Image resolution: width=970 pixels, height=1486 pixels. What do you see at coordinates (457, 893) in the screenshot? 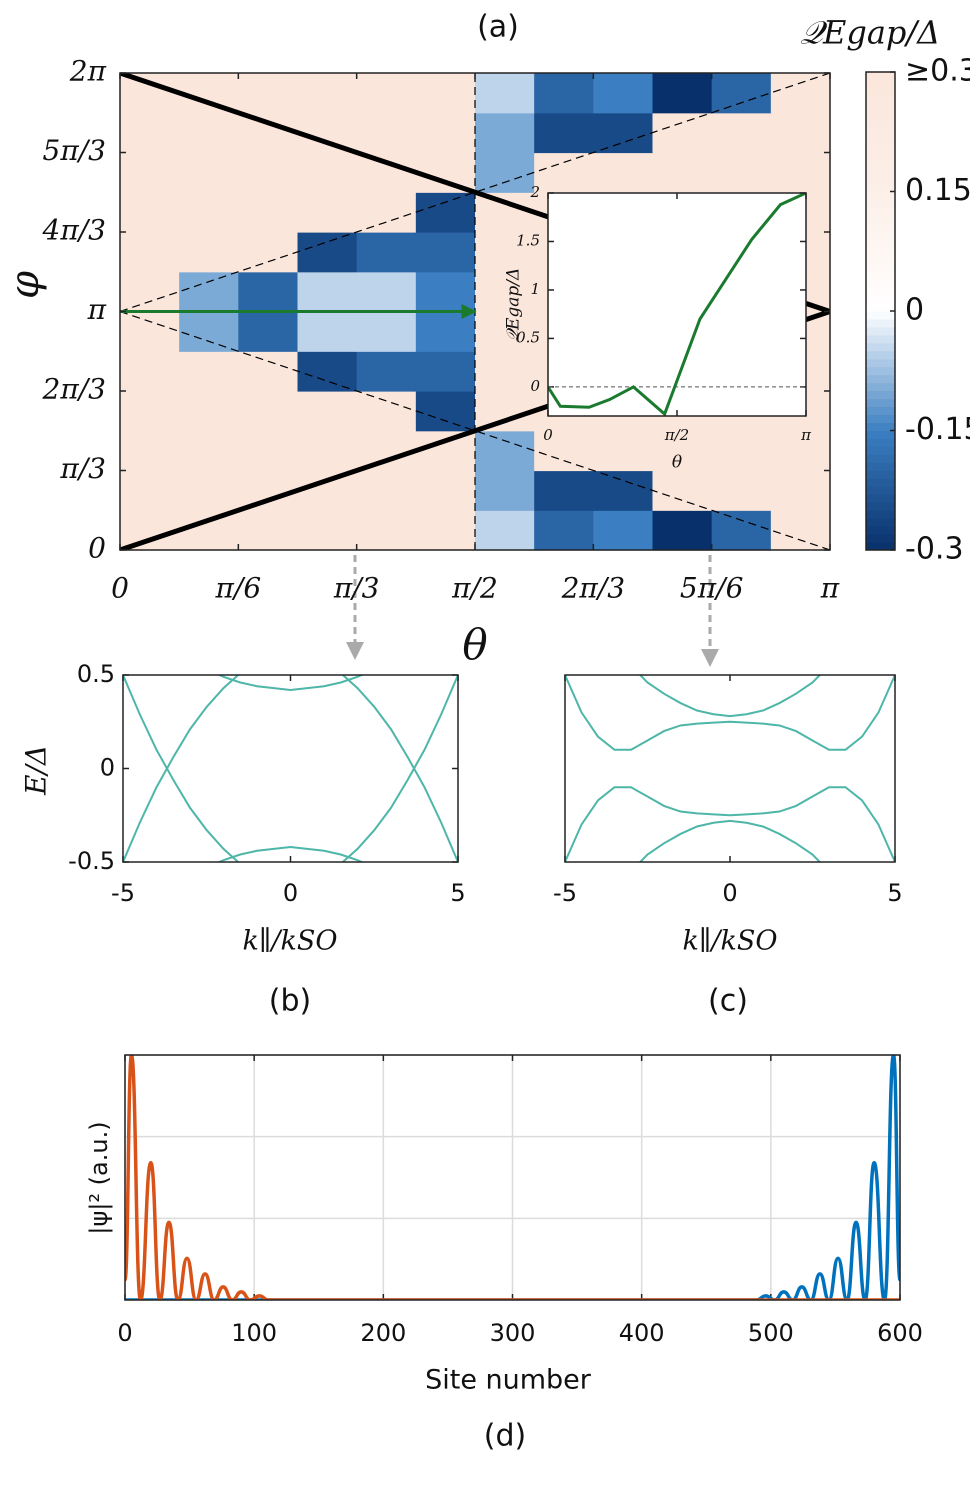
I see `x-tick-label: 5` at bounding box center [457, 893].